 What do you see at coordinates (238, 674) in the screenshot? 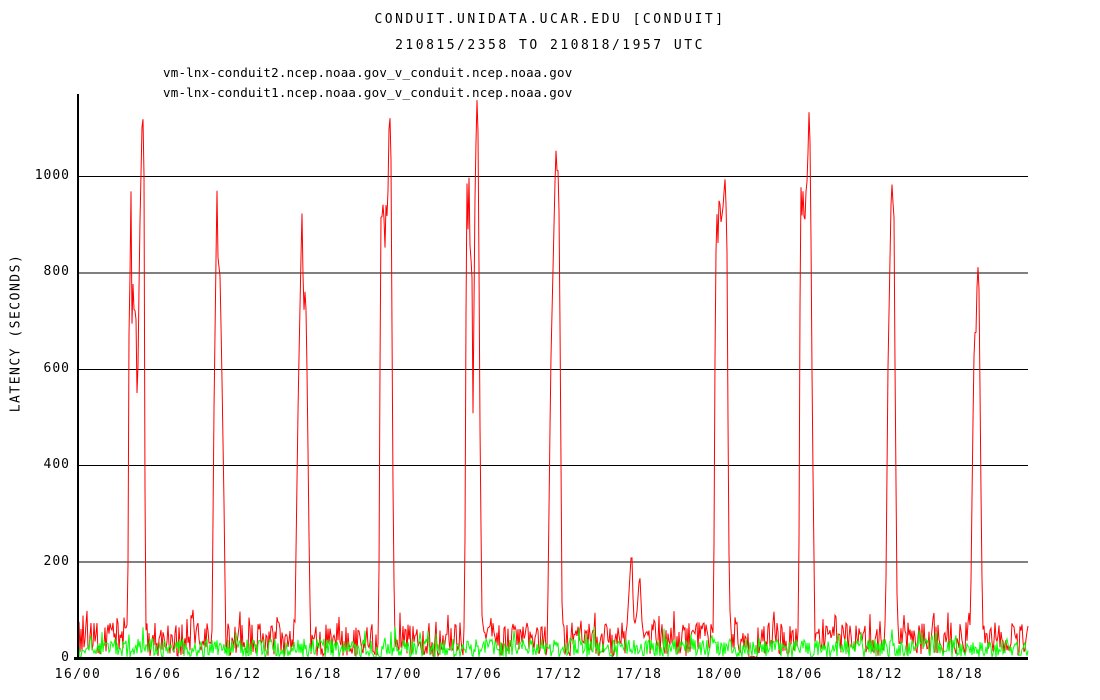
I see `x-tick-label-16-12: 16/12` at bounding box center [238, 674].